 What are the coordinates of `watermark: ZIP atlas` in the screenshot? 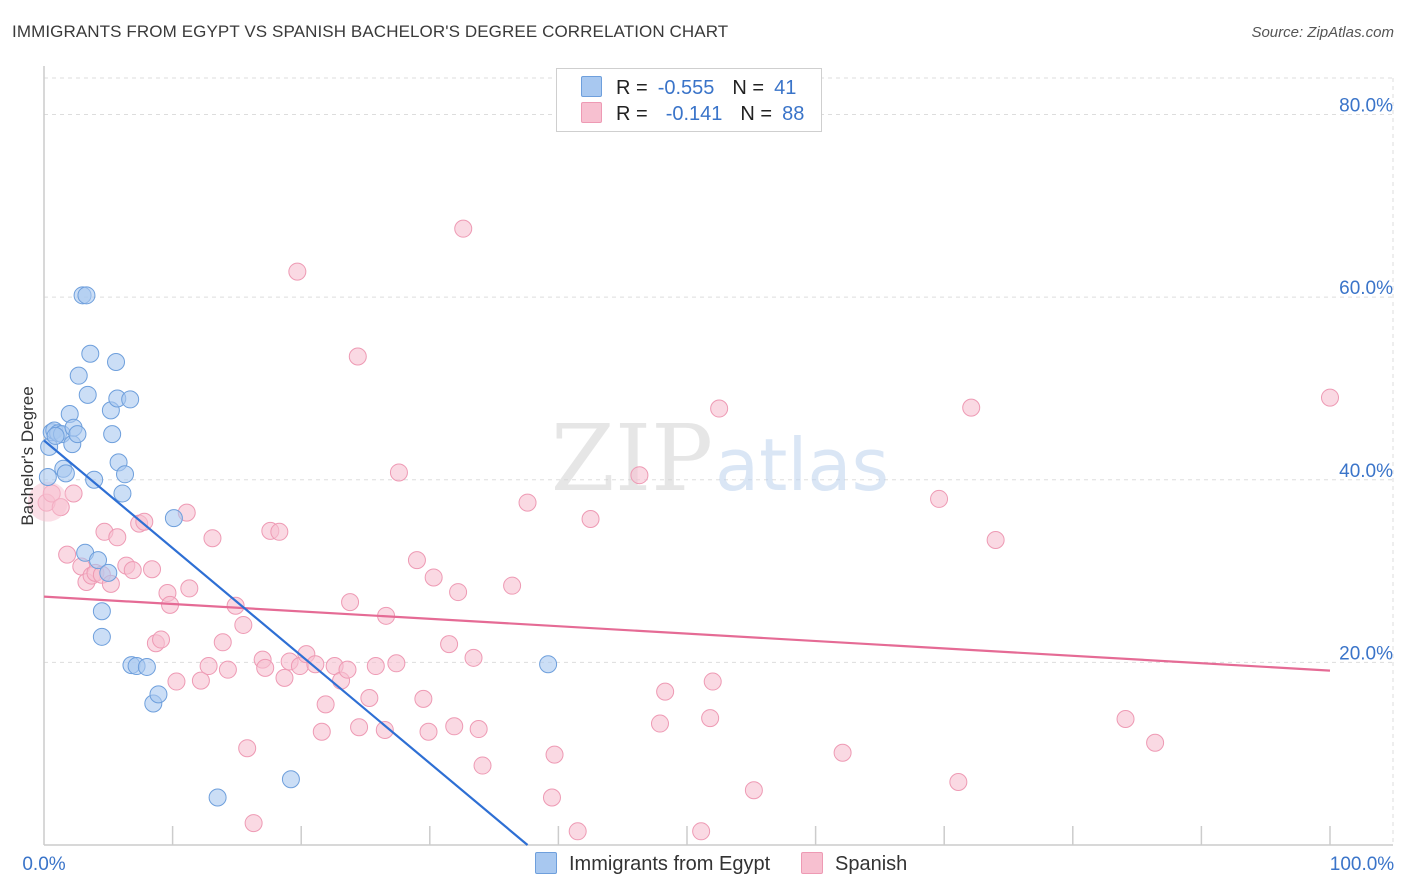 It's located at (720, 458).